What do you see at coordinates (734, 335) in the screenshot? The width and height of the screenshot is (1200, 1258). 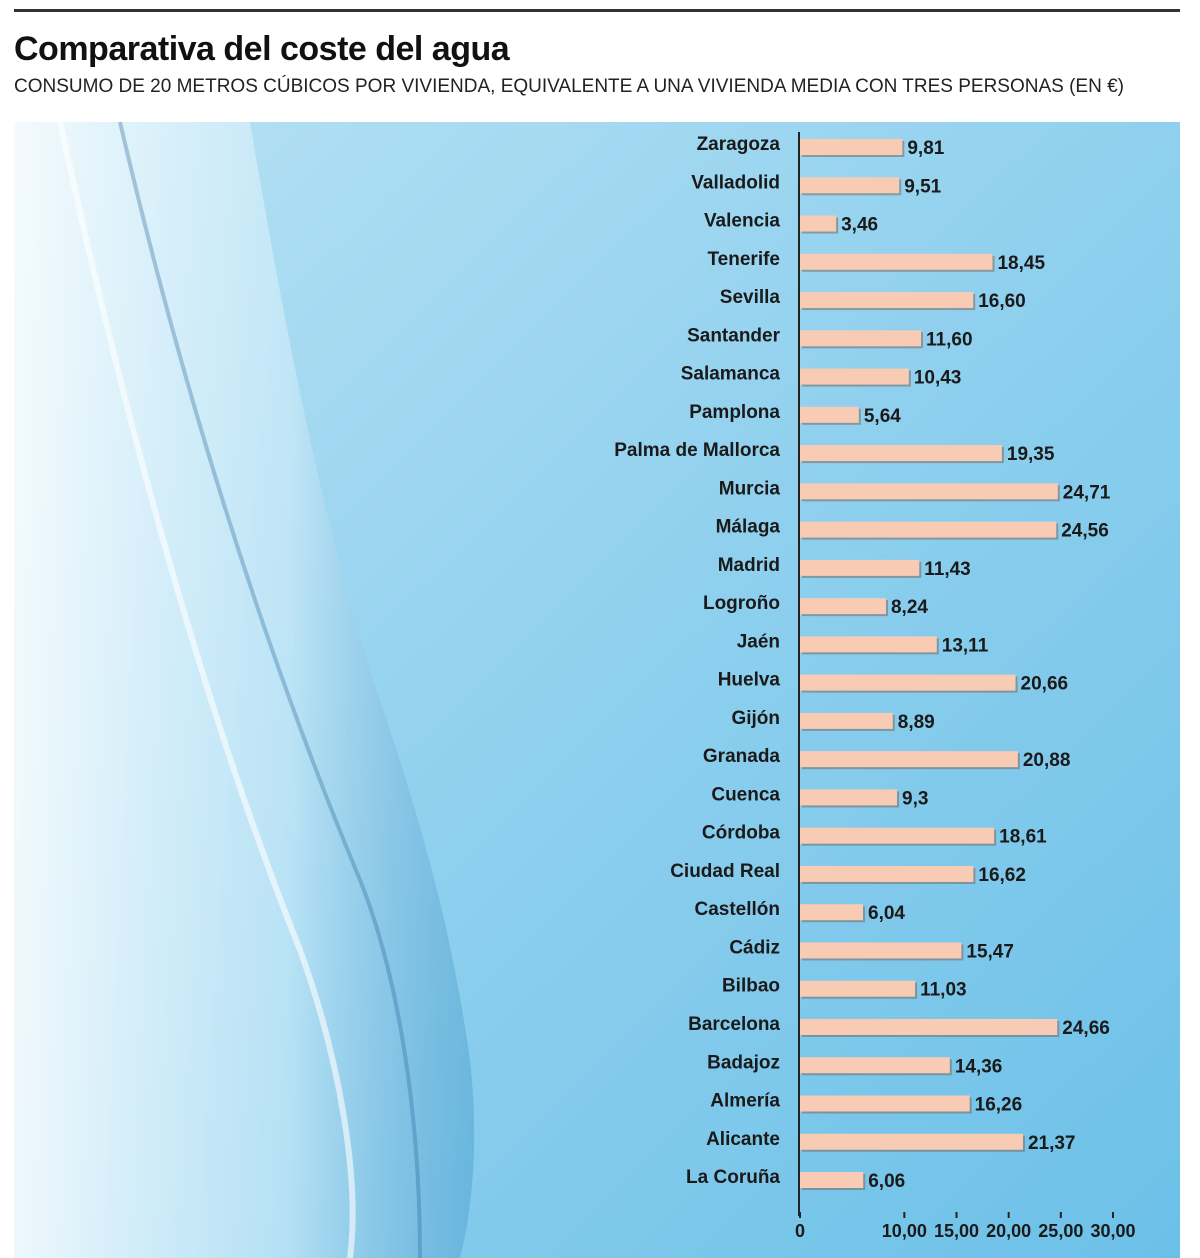 I see `category-label: Santander` at bounding box center [734, 335].